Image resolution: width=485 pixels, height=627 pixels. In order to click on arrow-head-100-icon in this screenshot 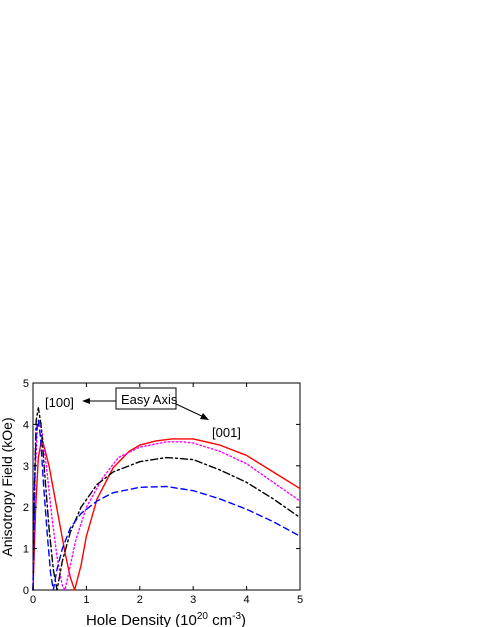, I will do `click(86, 401)`.